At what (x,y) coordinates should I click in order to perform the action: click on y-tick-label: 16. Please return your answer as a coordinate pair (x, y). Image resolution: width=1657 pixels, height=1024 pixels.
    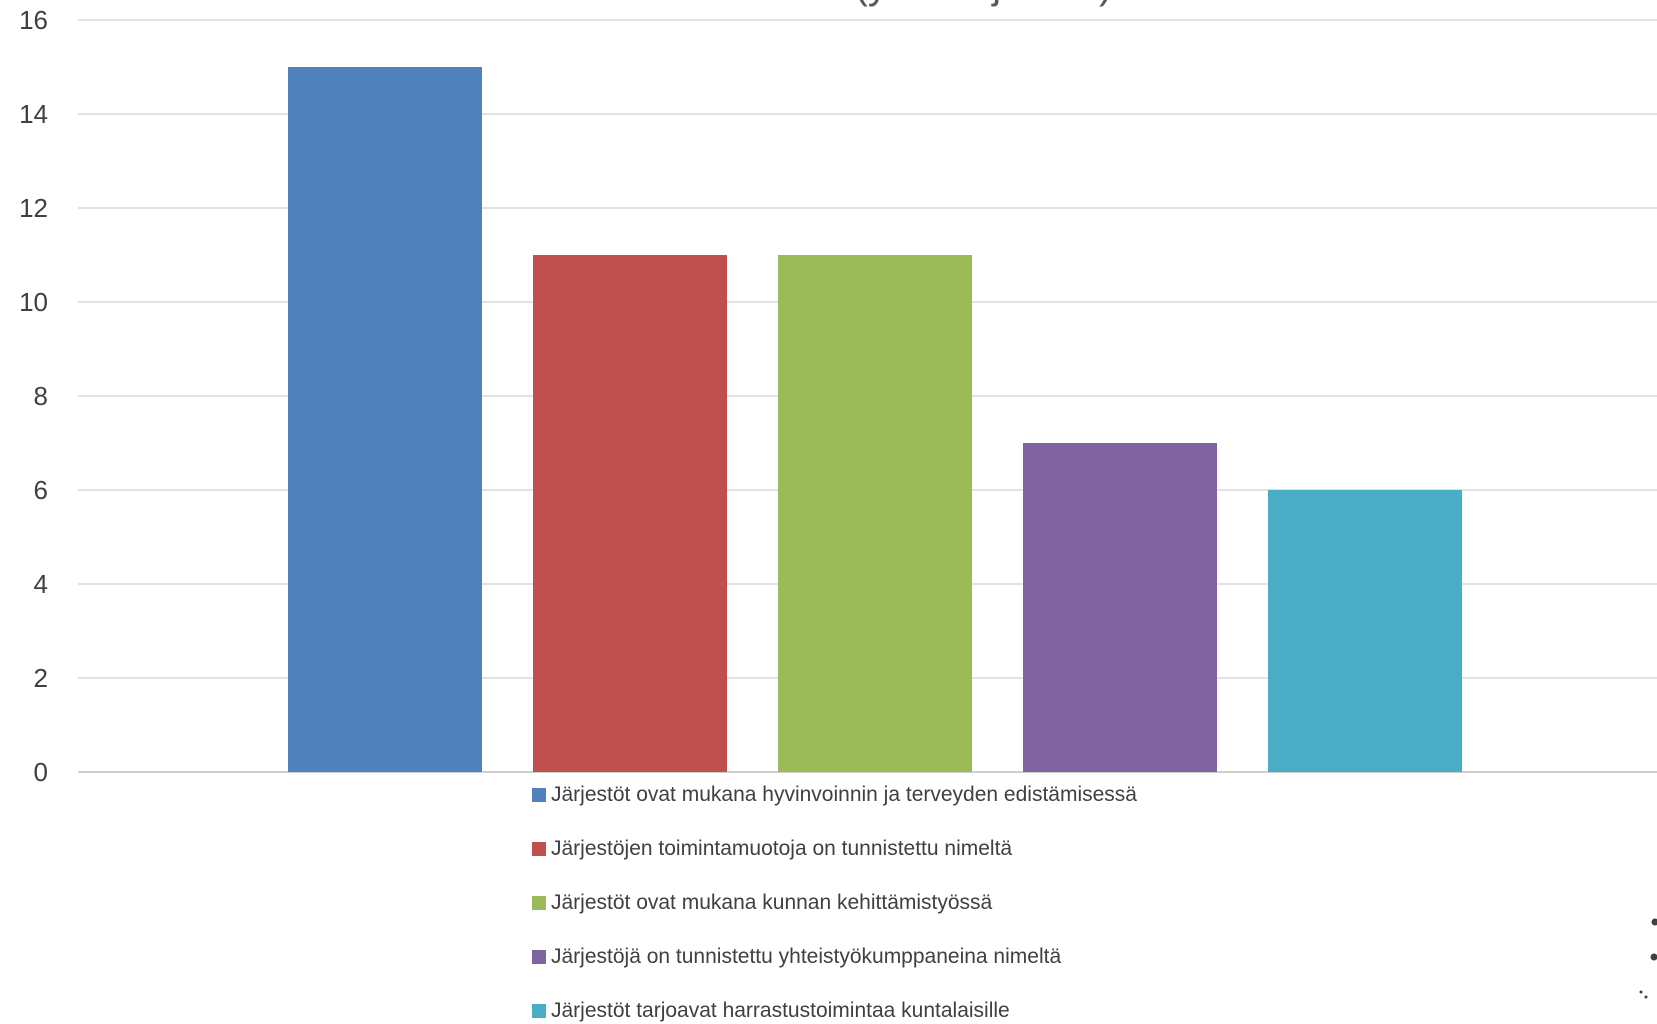
    Looking at the image, I should click on (33, 20).